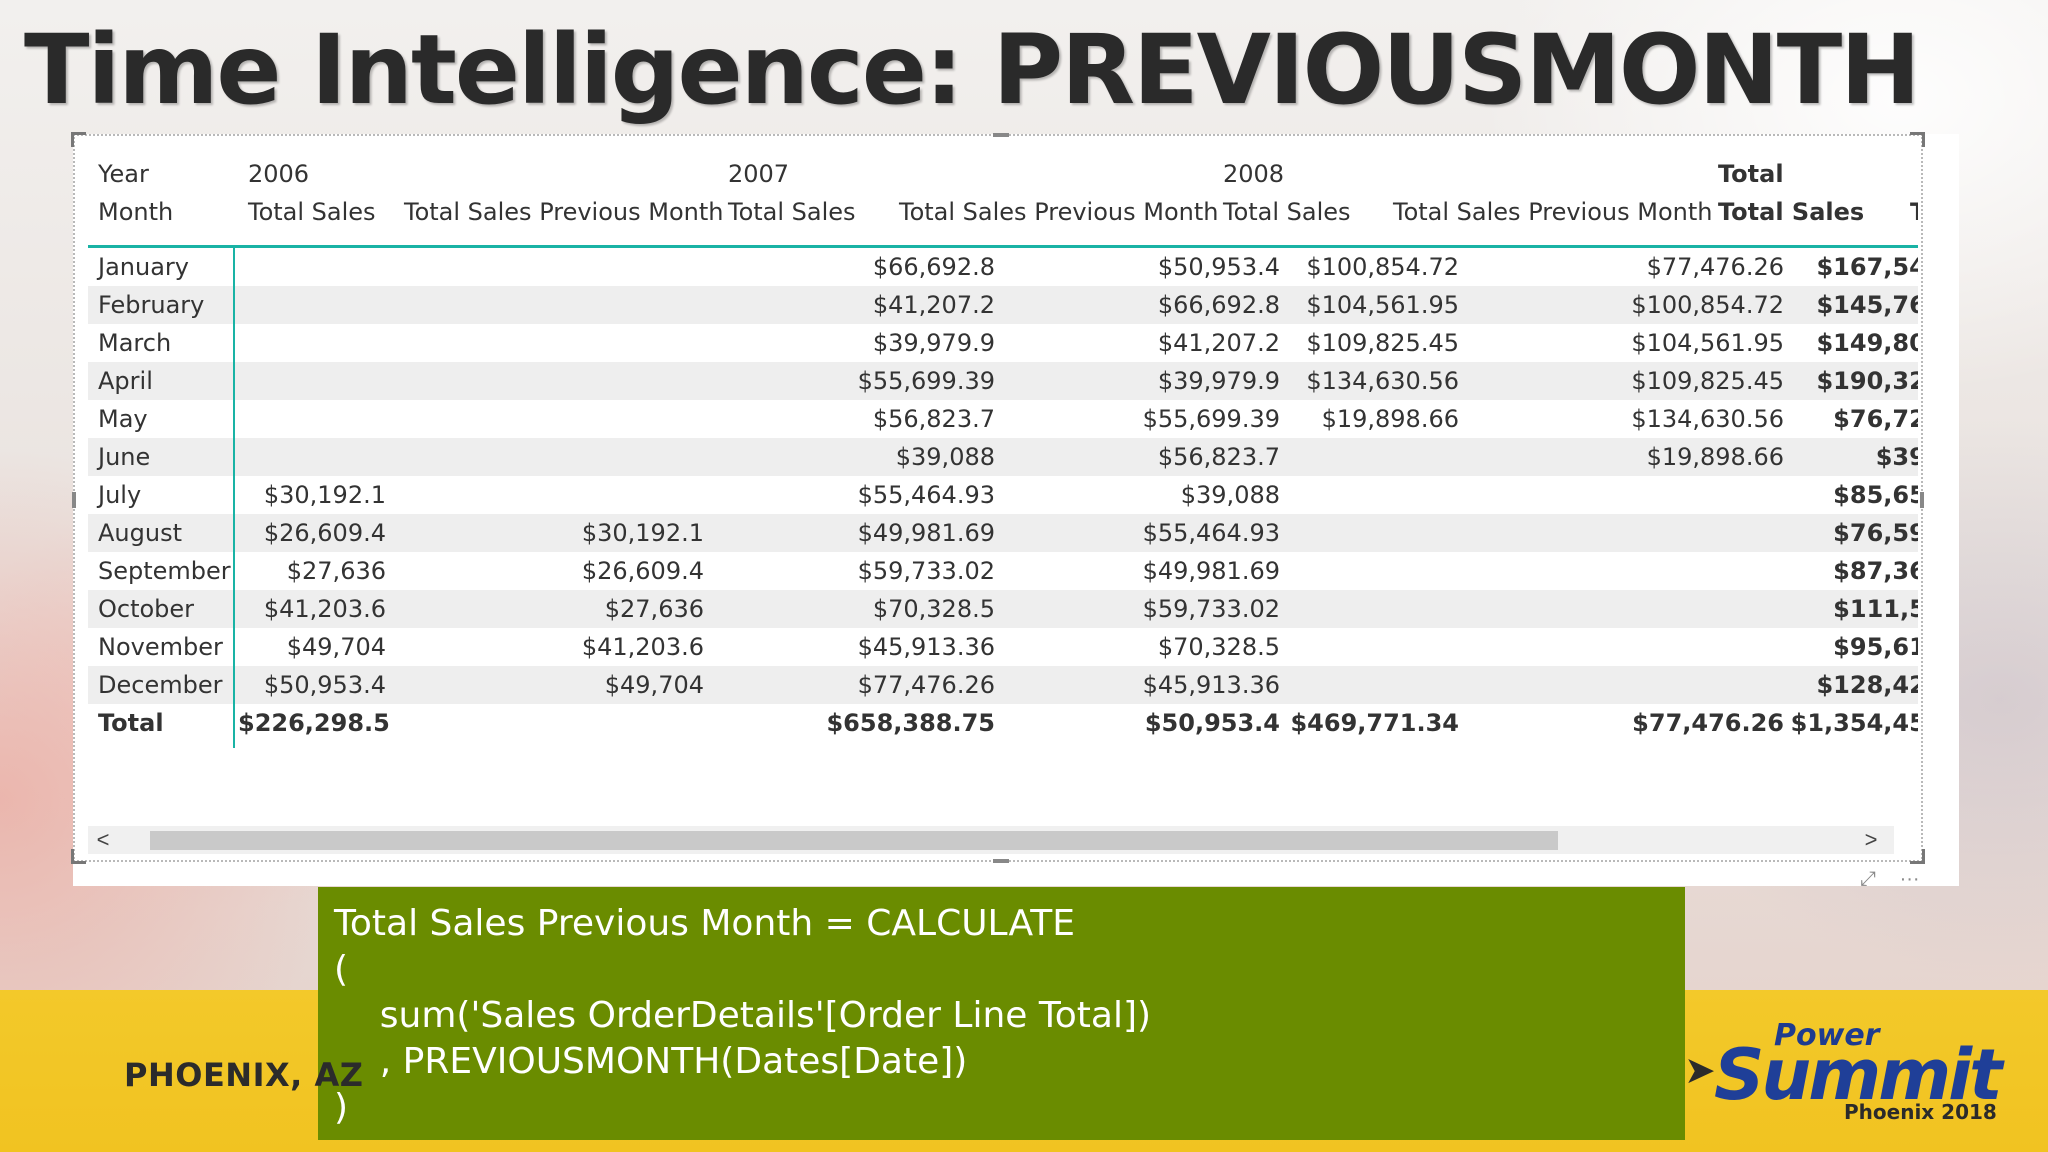  What do you see at coordinates (324, 533) in the screenshot?
I see `table-cell: $26,609.4` at bounding box center [324, 533].